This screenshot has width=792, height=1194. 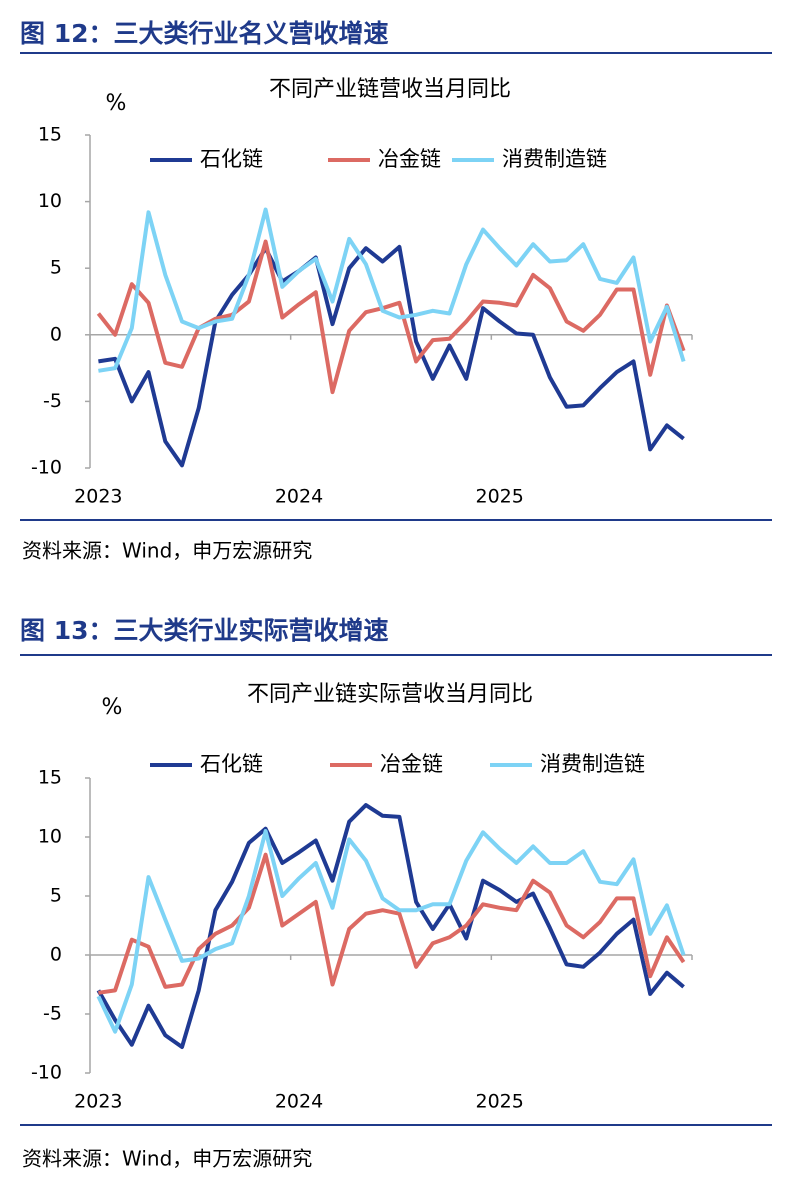 What do you see at coordinates (204, 33) in the screenshot?
I see `figure-heading: 图 12：三大类行业名义营收增速` at bounding box center [204, 33].